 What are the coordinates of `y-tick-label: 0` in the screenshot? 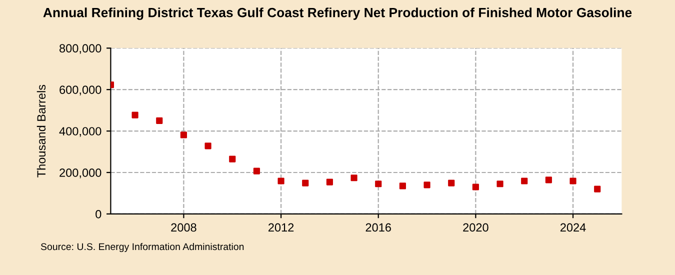 It's located at (99, 214).